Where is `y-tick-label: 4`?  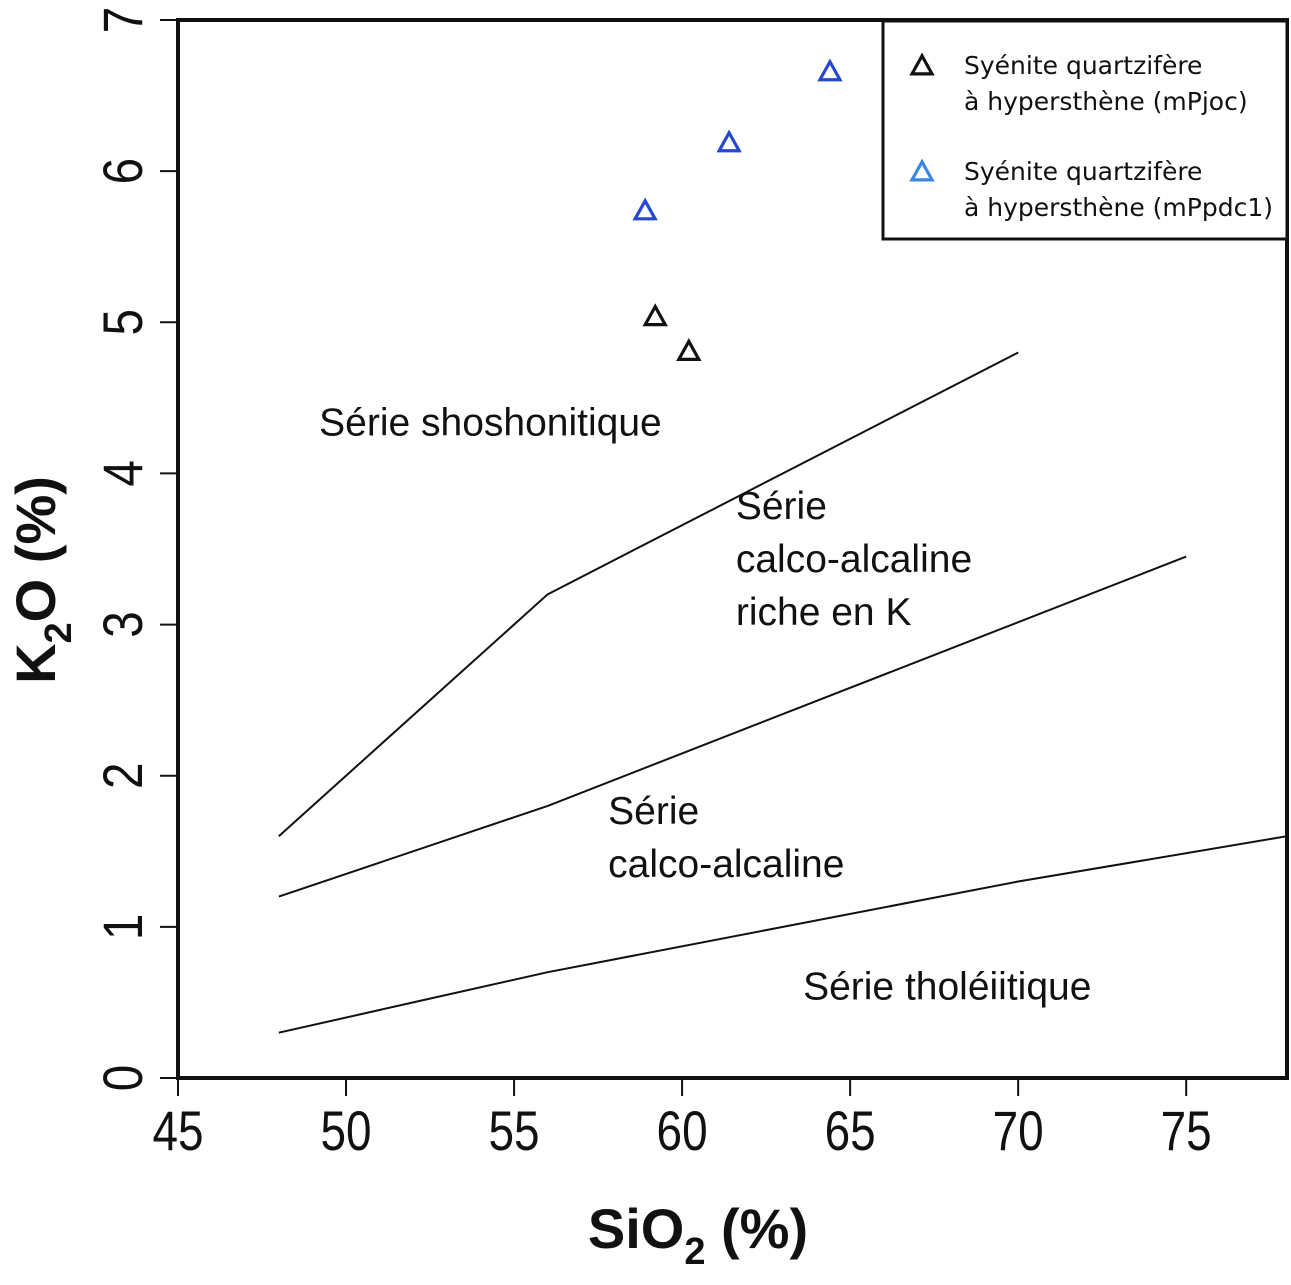
y-tick-label: 4 is located at coordinates (123, 473).